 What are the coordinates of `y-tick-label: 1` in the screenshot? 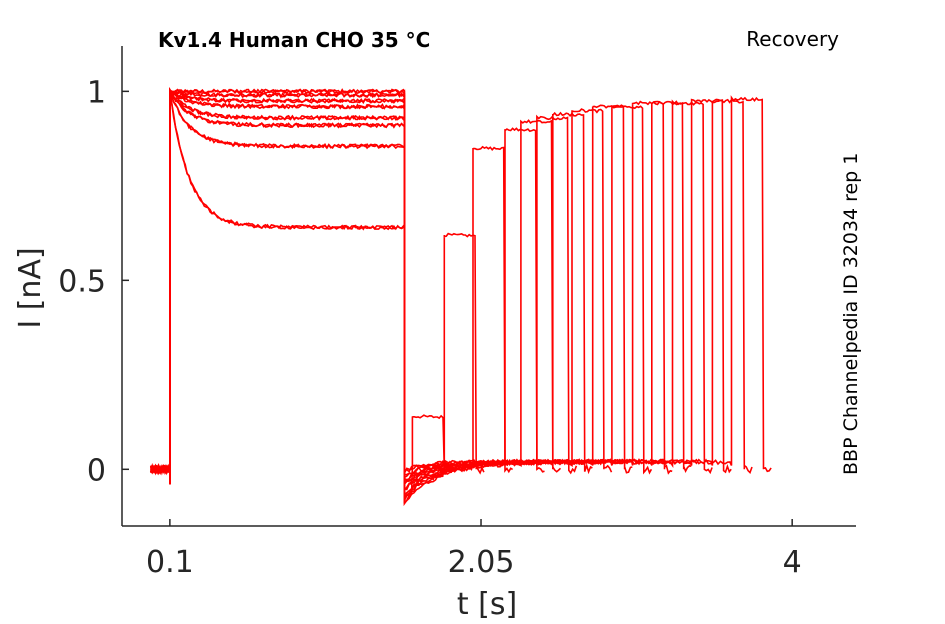 It's located at (96, 92).